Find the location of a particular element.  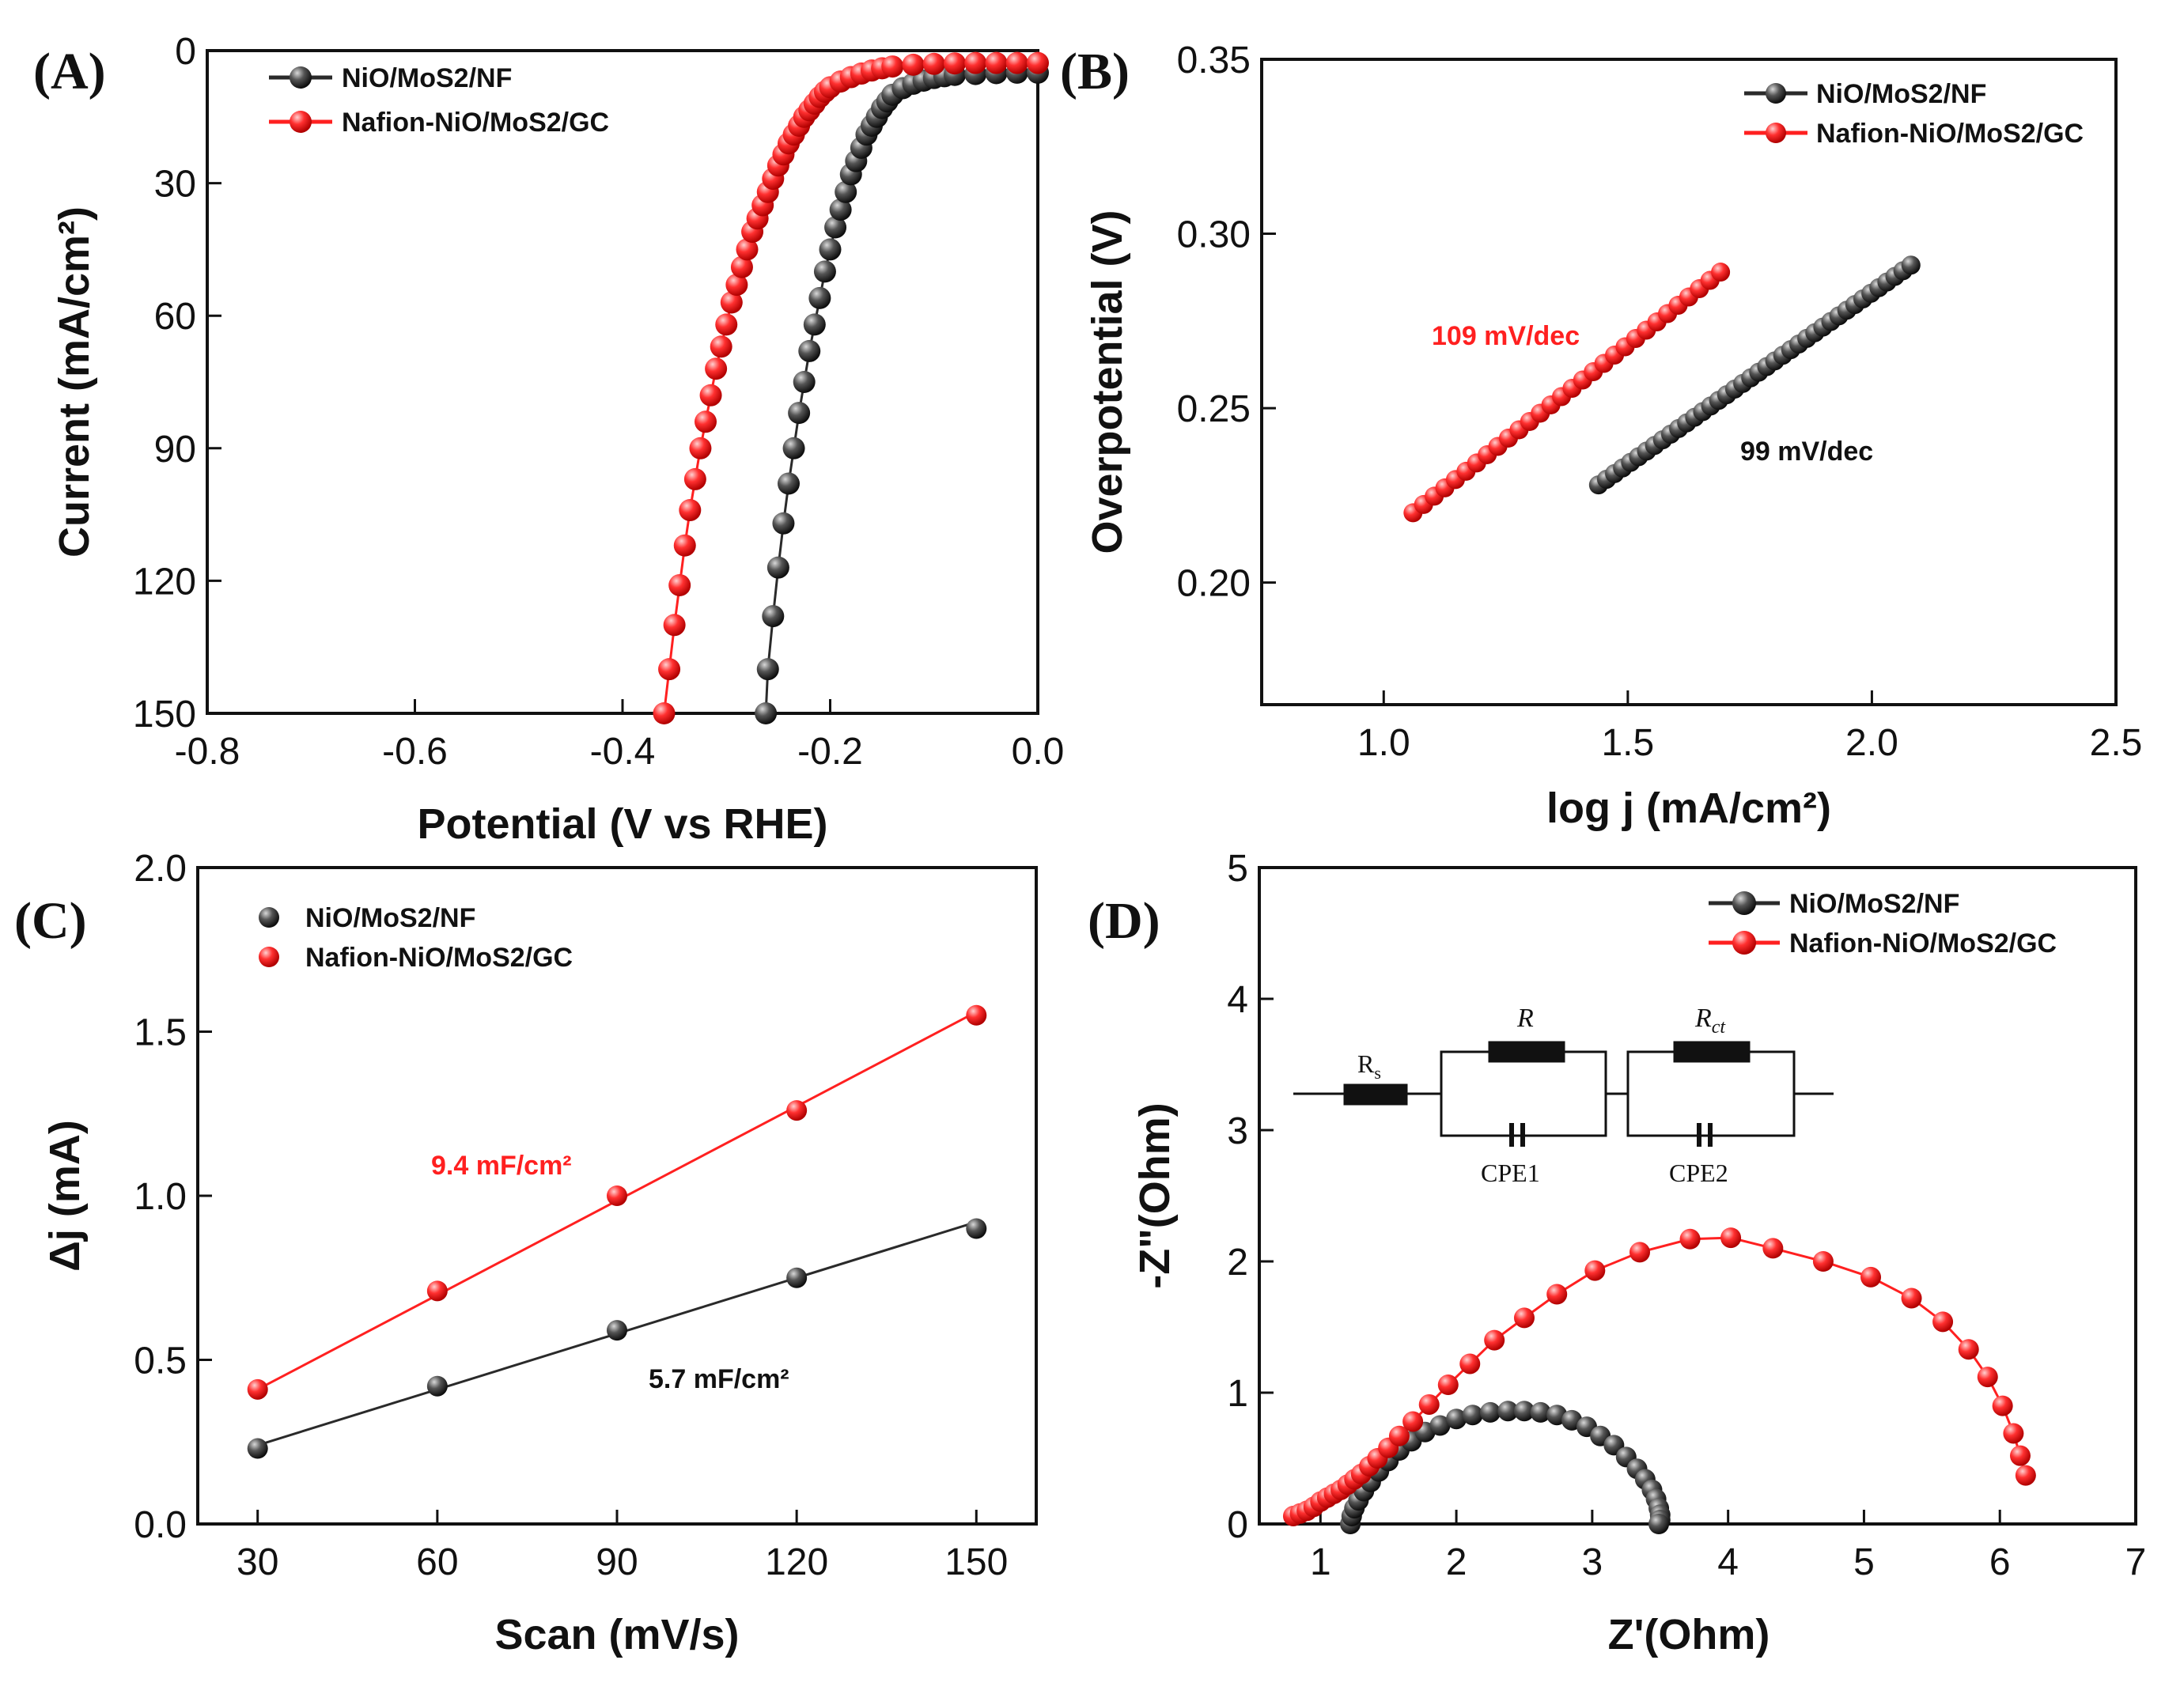

panel-b-legend-label-red: Nafion-NiO/MoS2/GC is located at coordinates (1950, 134).